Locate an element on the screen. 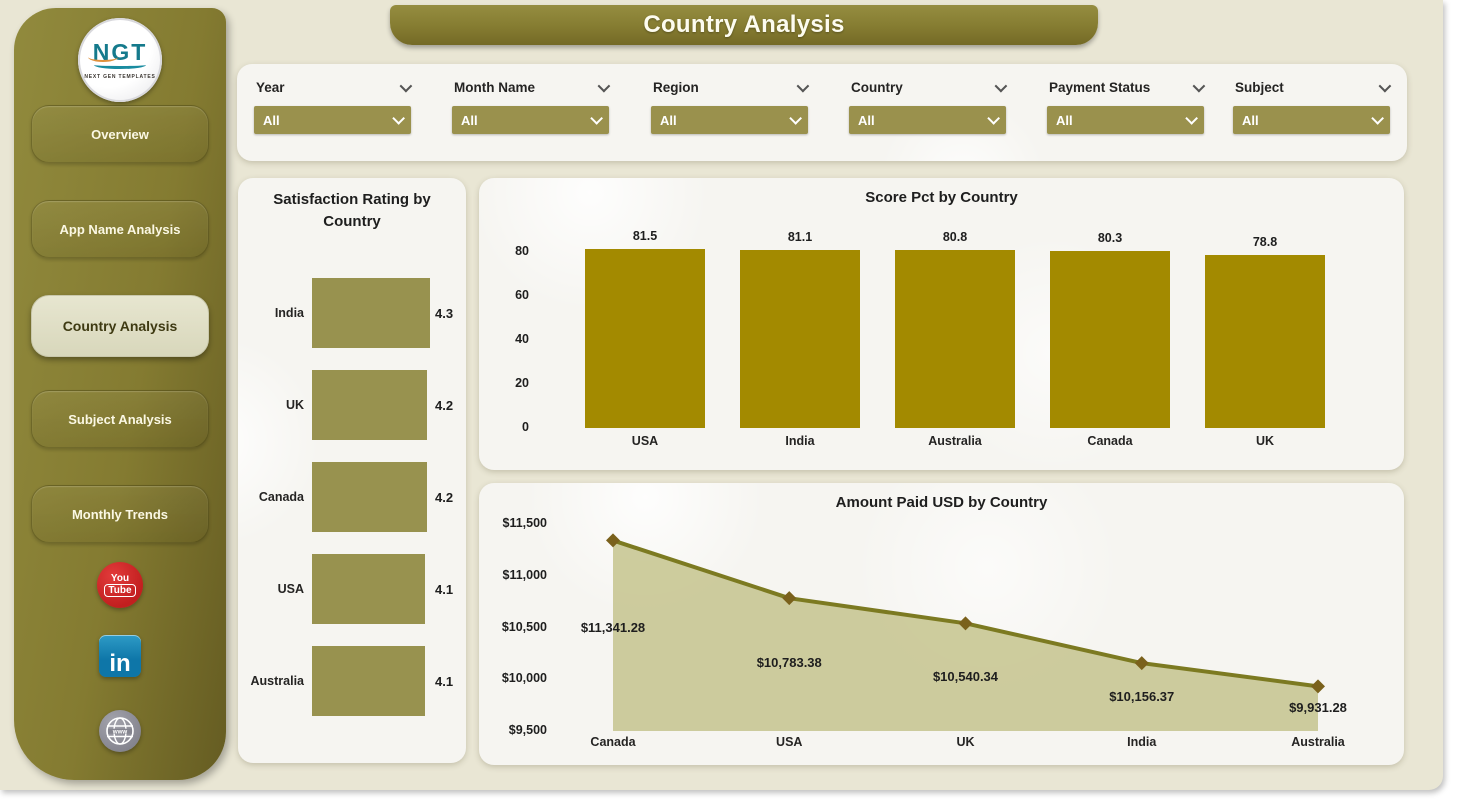 The height and width of the screenshot is (805, 1464). x-axis-label: Australia is located at coordinates (1318, 742).